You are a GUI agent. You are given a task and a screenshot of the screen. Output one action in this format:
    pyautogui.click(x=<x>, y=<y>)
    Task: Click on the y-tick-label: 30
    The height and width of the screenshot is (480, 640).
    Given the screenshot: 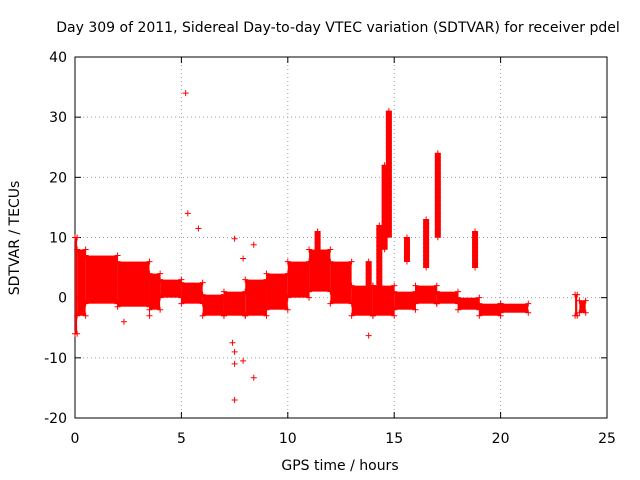 What is the action you would take?
    pyautogui.click(x=58, y=118)
    